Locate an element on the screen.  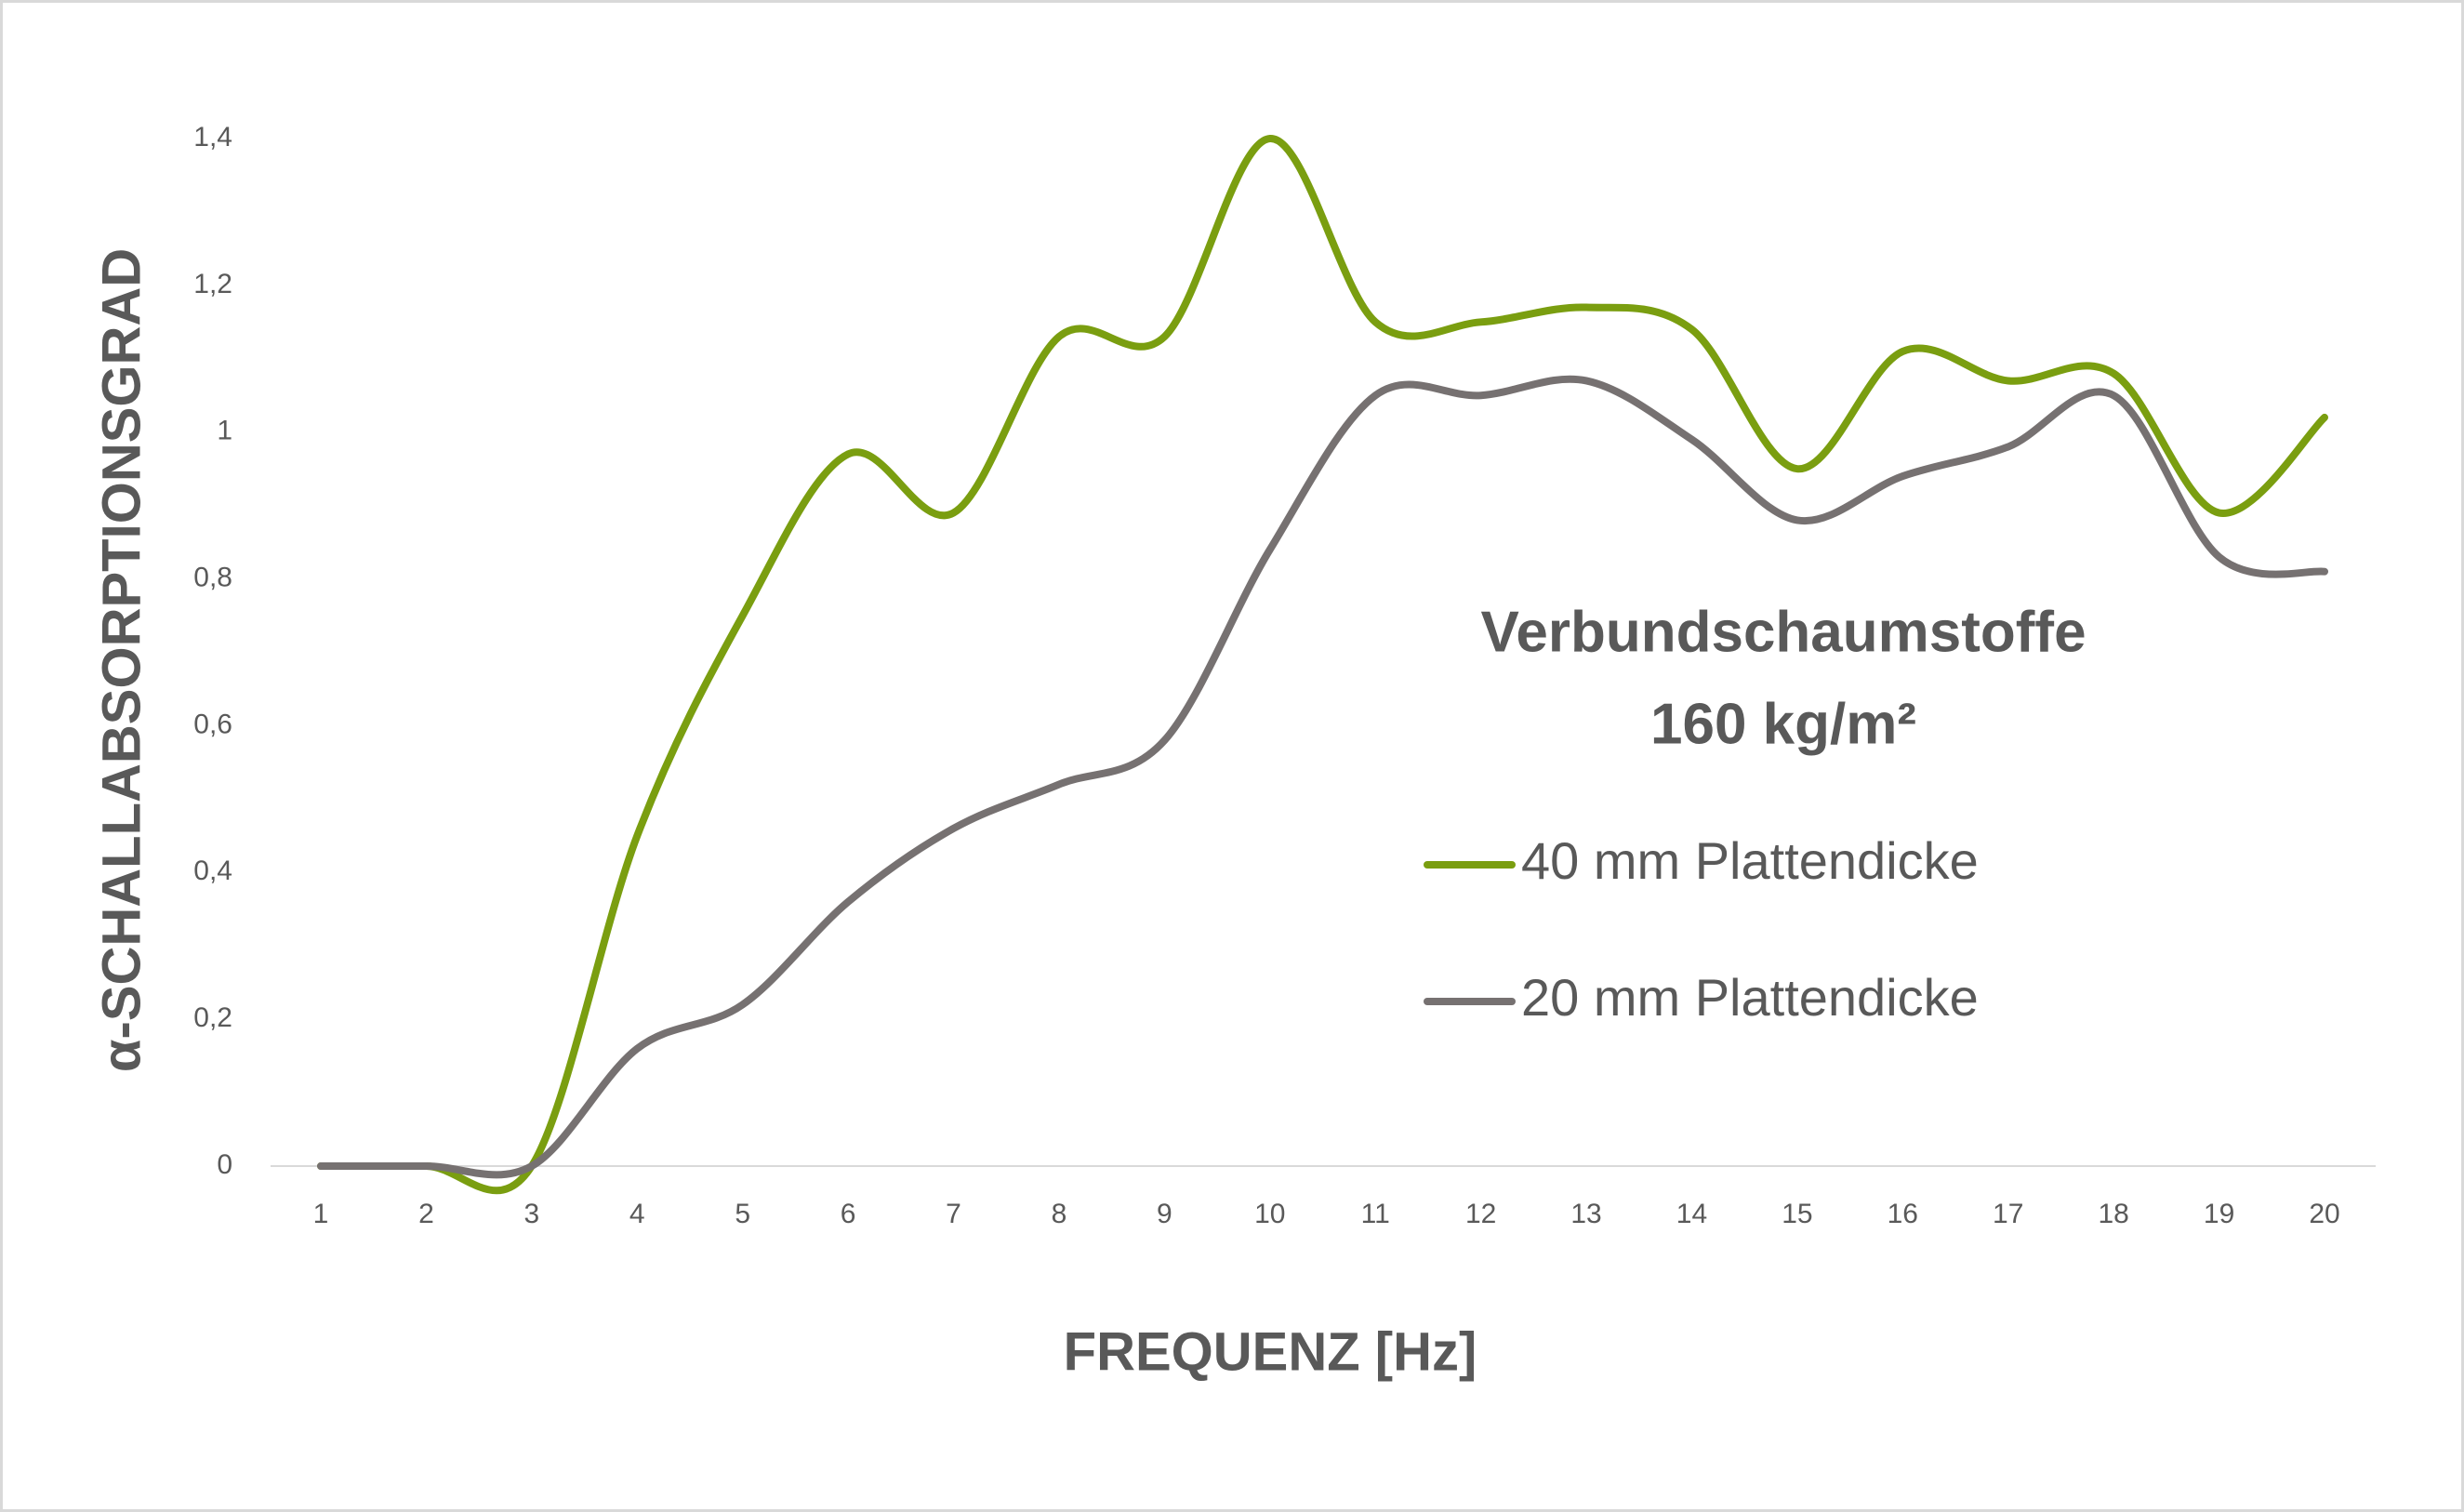
x-tick-label: 10 is located at coordinates (1269, 1214).